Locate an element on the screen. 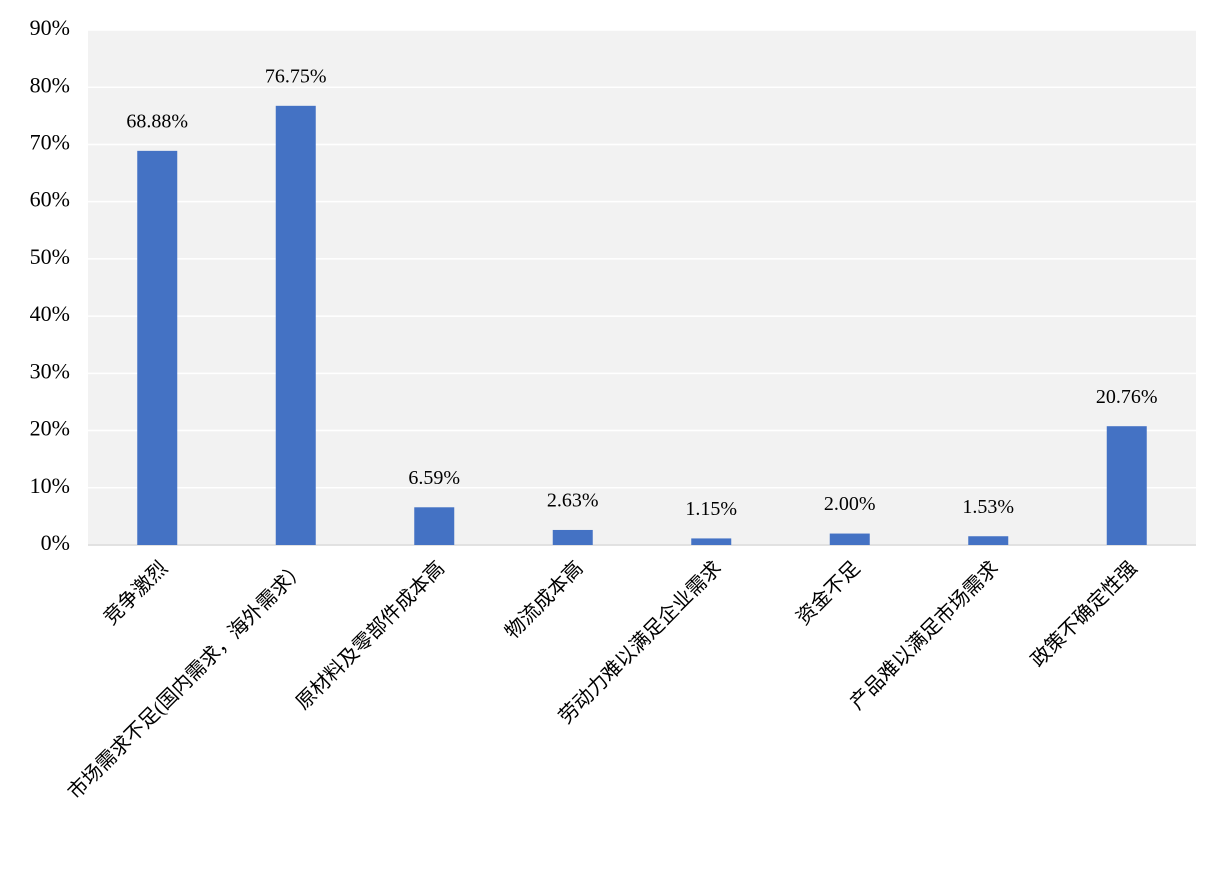 This screenshot has height=882, width=1226. value-label: 76.75% is located at coordinates (296, 76).